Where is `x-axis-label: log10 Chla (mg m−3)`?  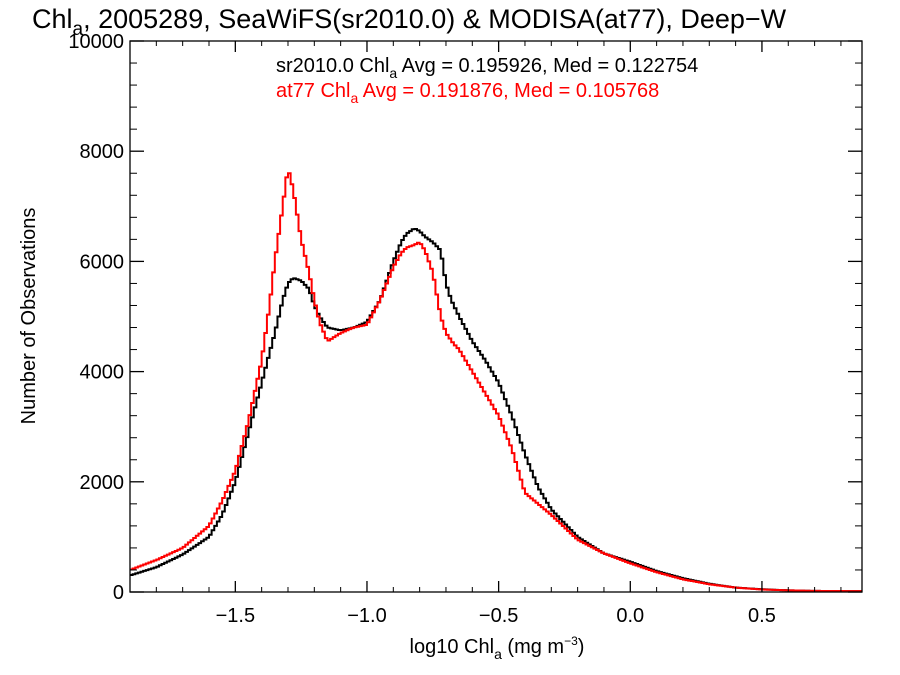
x-axis-label: log10 Chla (mg m−3) is located at coordinates (497, 648).